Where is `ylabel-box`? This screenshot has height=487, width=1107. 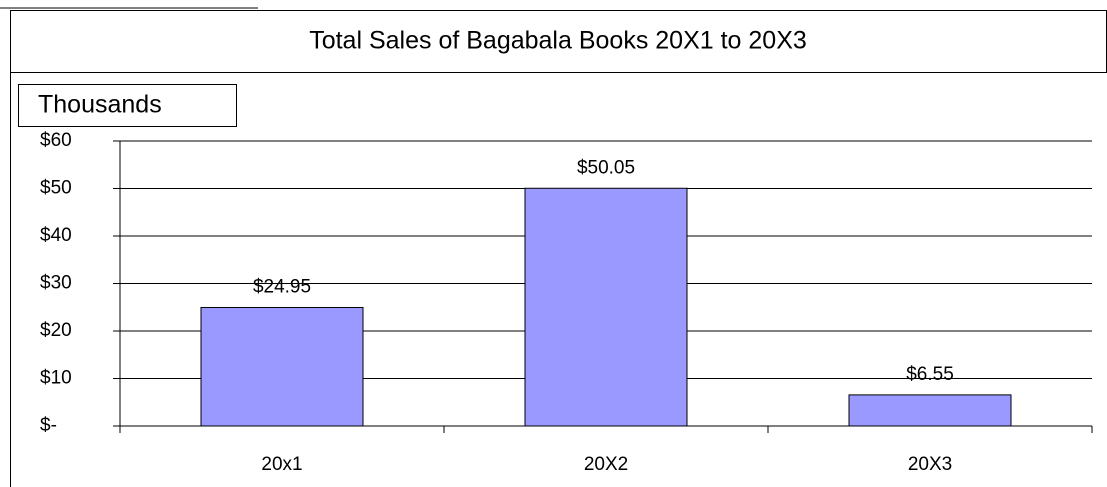 ylabel-box is located at coordinates (127, 105).